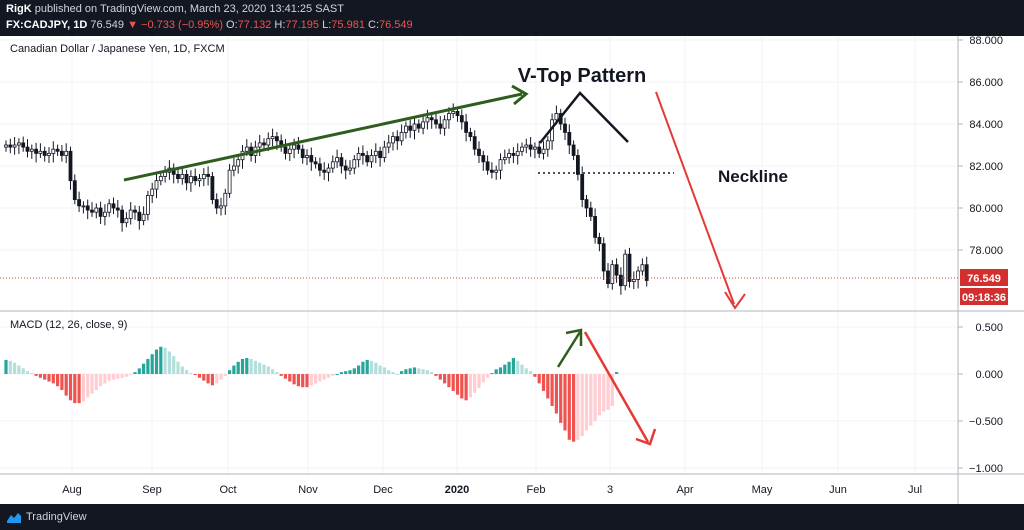 This screenshot has width=1024, height=530. What do you see at coordinates (838, 490) in the screenshot?
I see `time-tick-label: Jun` at bounding box center [838, 490].